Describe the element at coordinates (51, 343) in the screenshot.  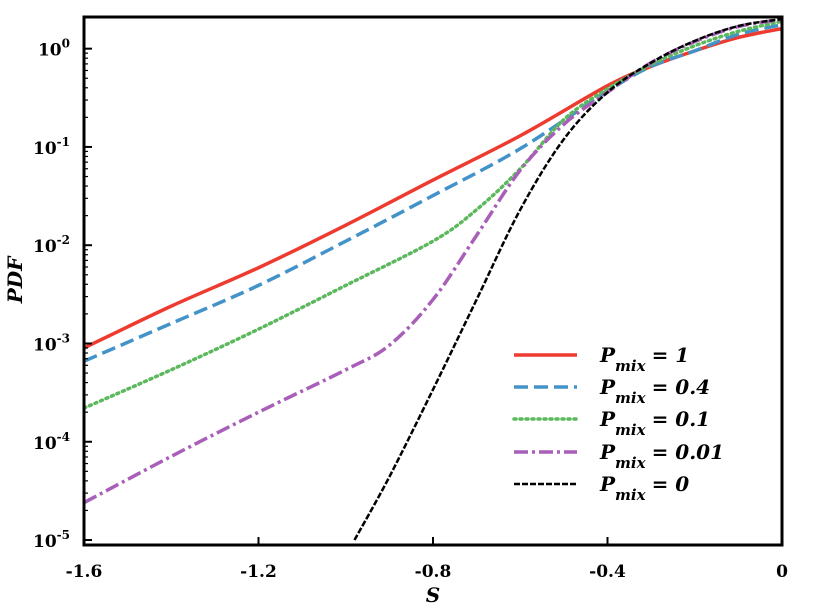
I see `y-tick-label: 10⁻³` at that location.